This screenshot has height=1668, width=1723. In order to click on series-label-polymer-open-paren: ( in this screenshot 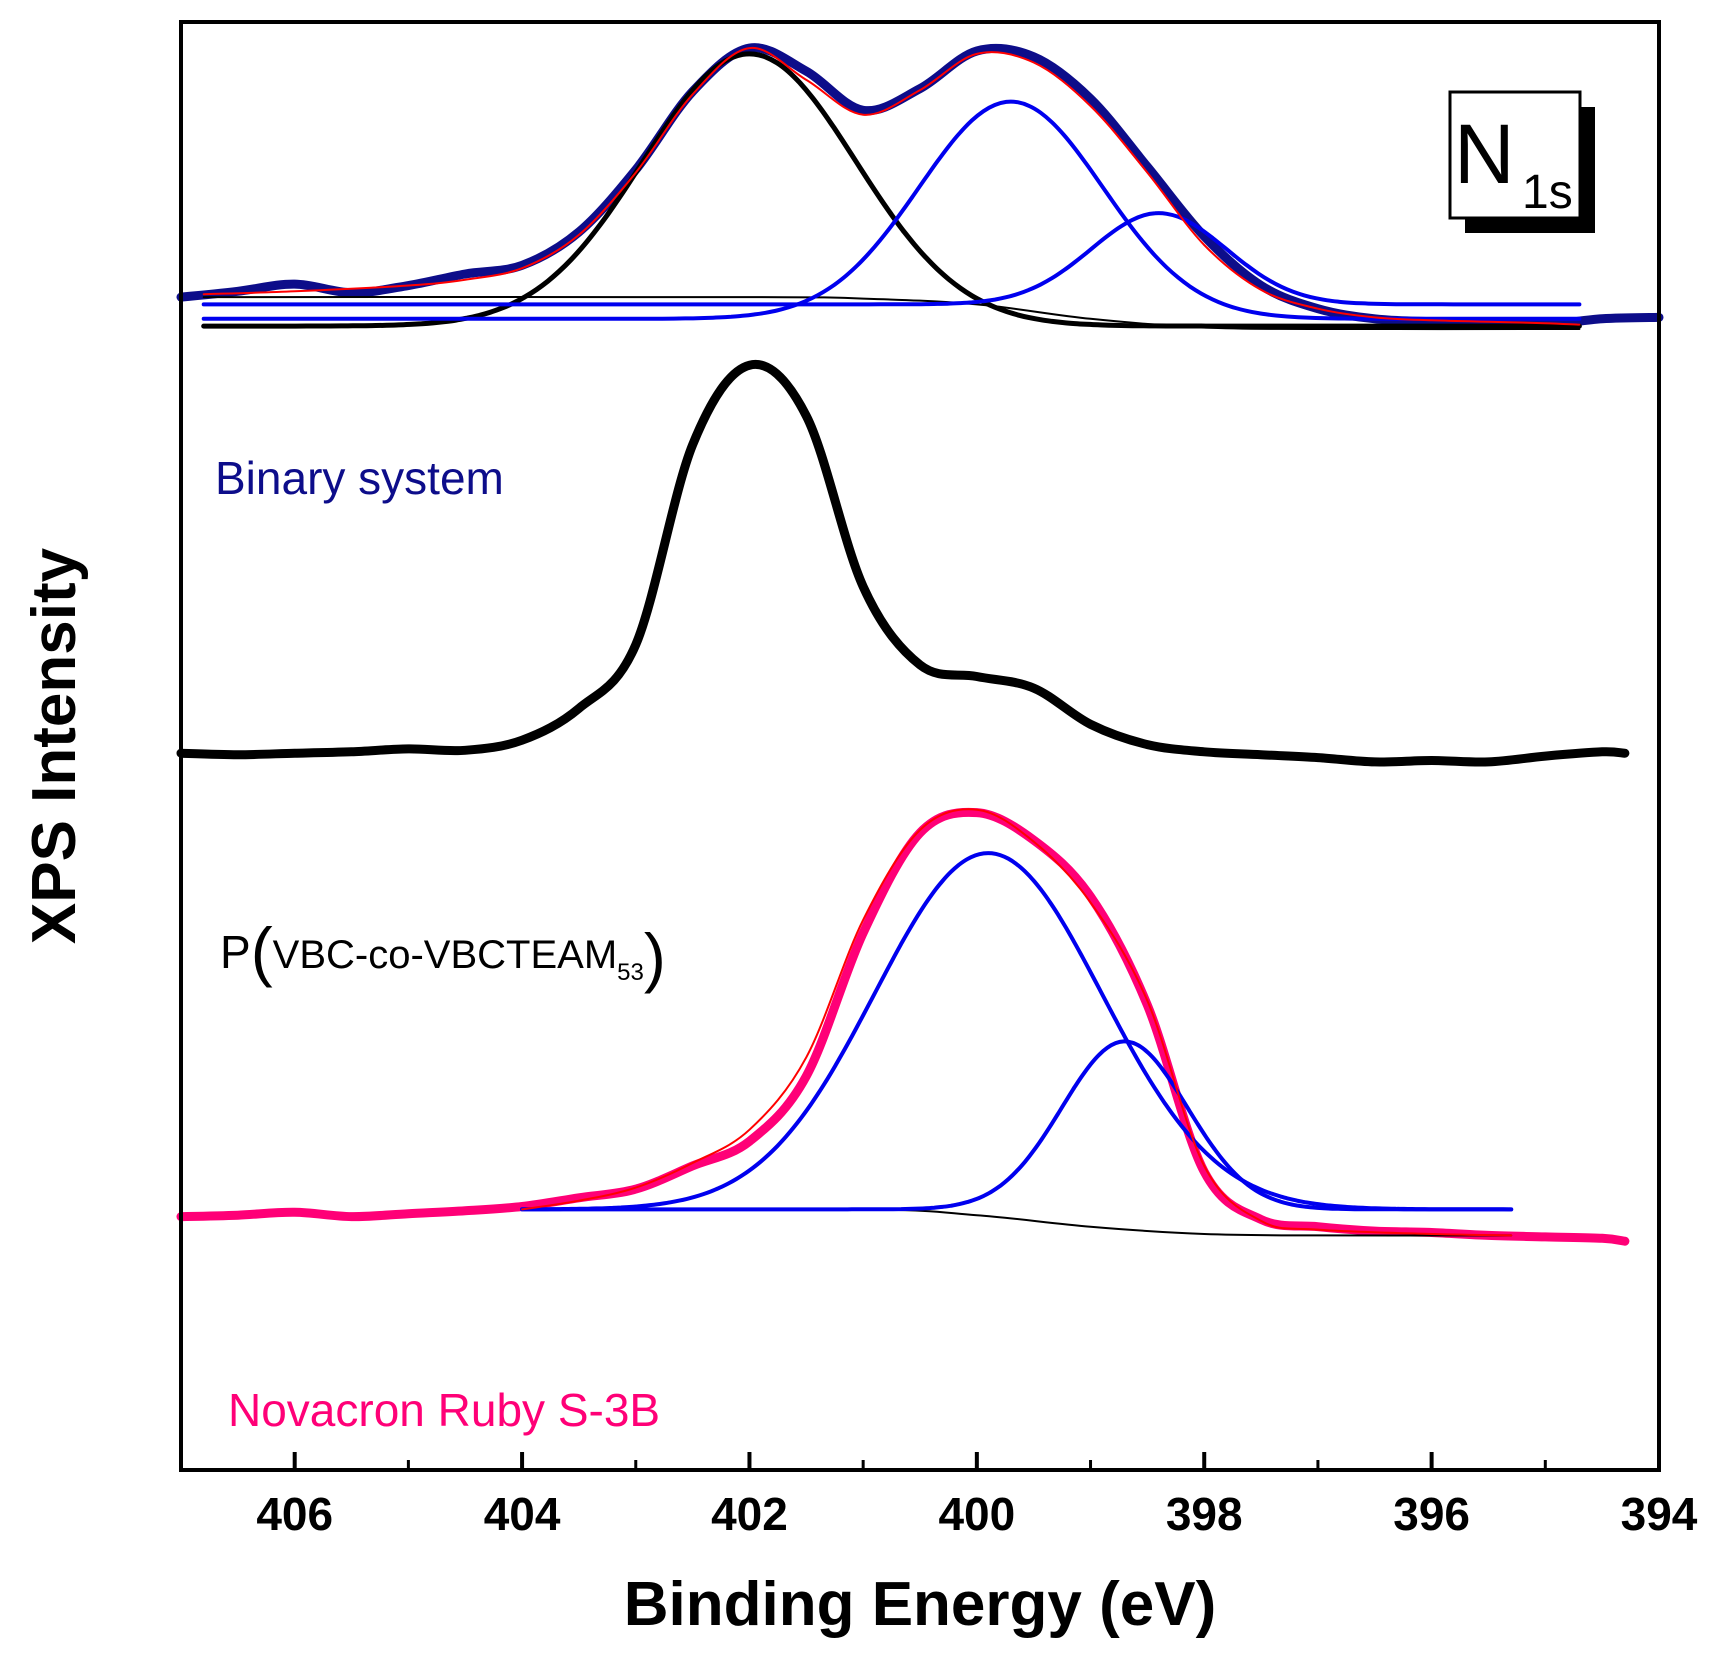, I will do `click(262, 951)`.